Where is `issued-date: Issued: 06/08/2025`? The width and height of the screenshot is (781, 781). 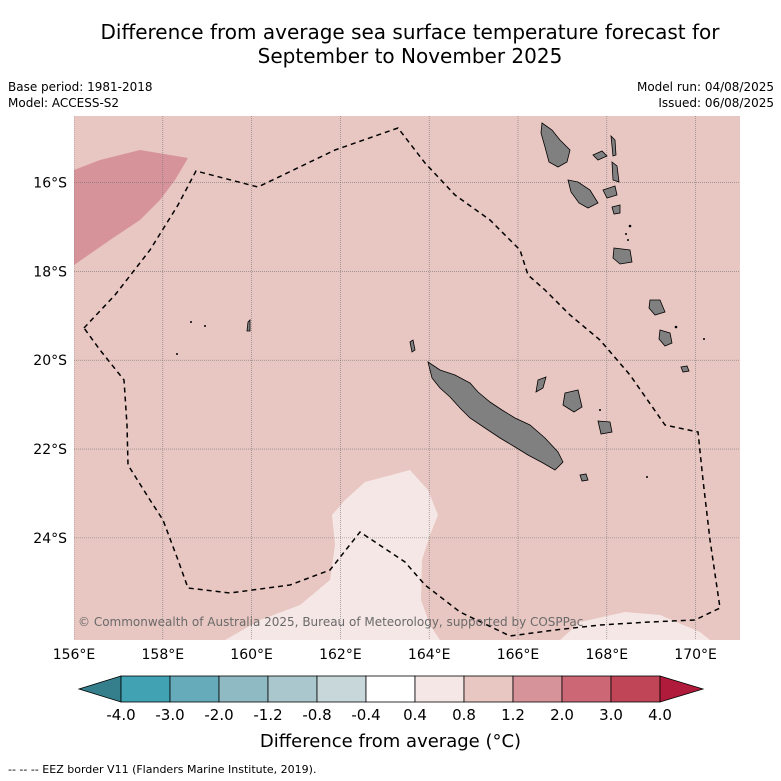 issued-date: Issued: 06/08/2025 is located at coordinates (716, 103).